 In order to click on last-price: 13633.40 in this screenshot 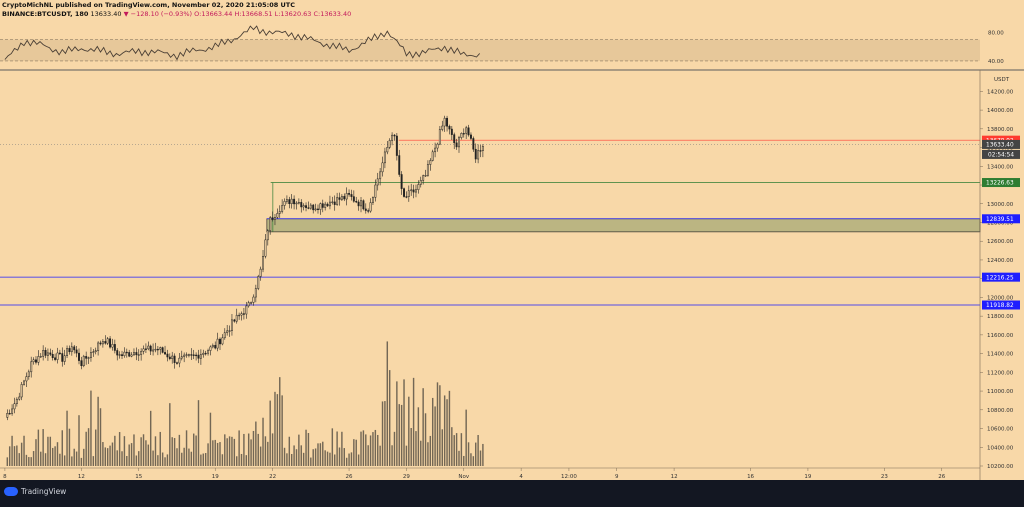, I will do `click(106, 14)`.